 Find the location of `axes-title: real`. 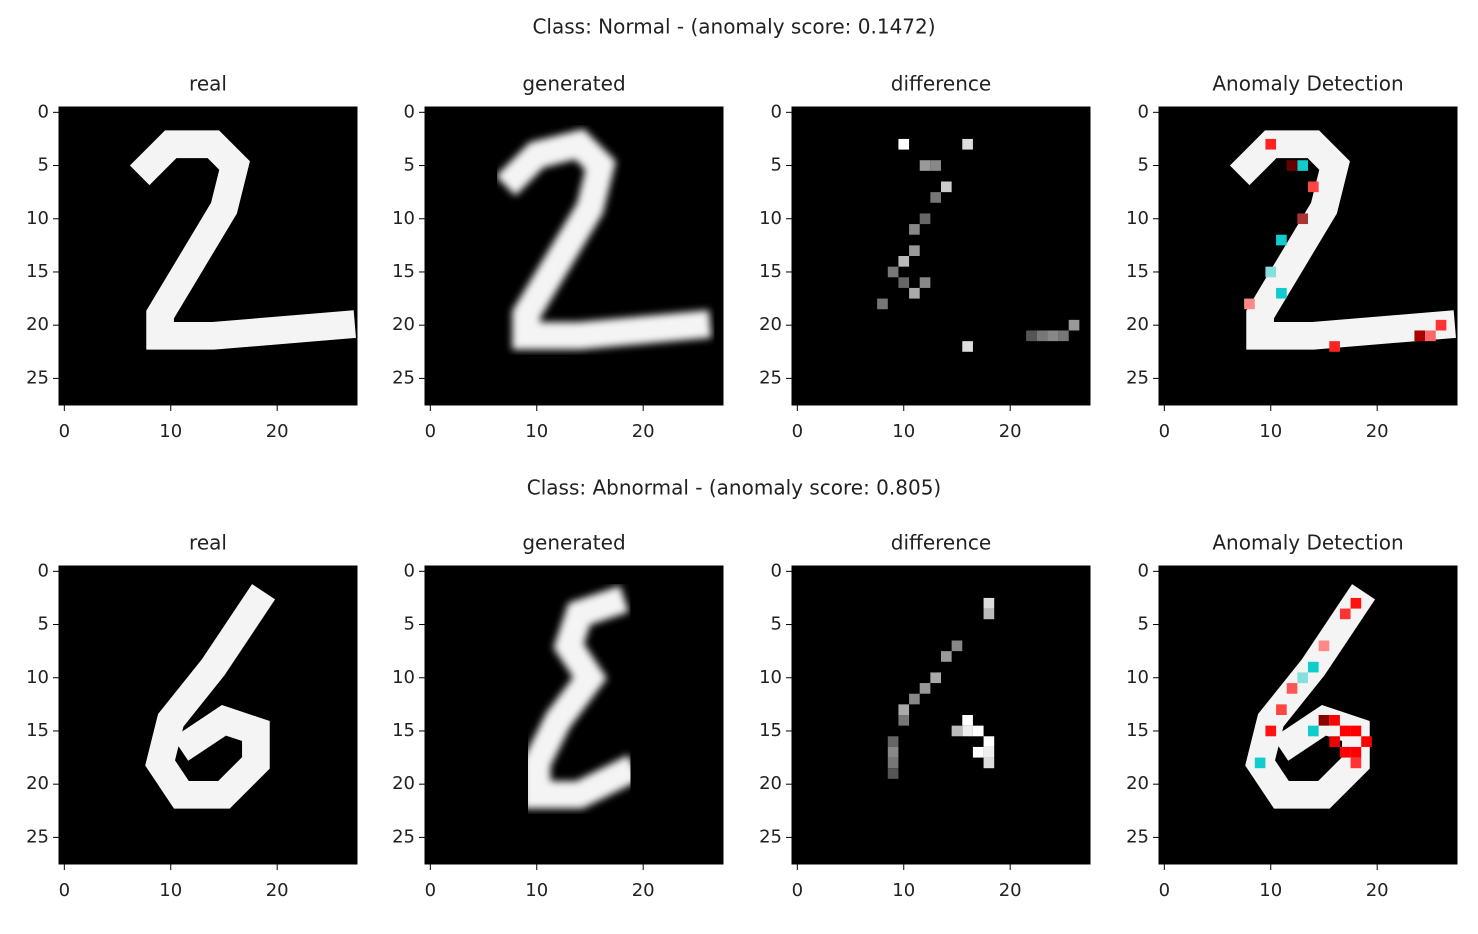

axes-title: real is located at coordinates (208, 84).